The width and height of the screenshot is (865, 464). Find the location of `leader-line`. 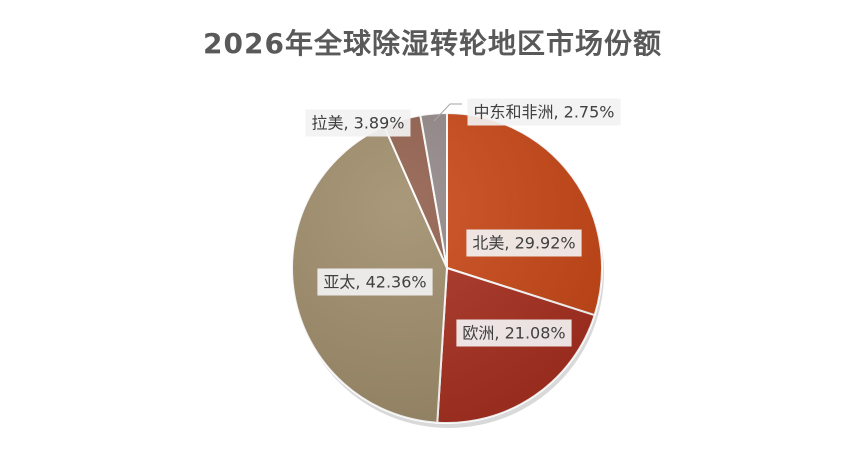

leader-line is located at coordinates (447, 112).